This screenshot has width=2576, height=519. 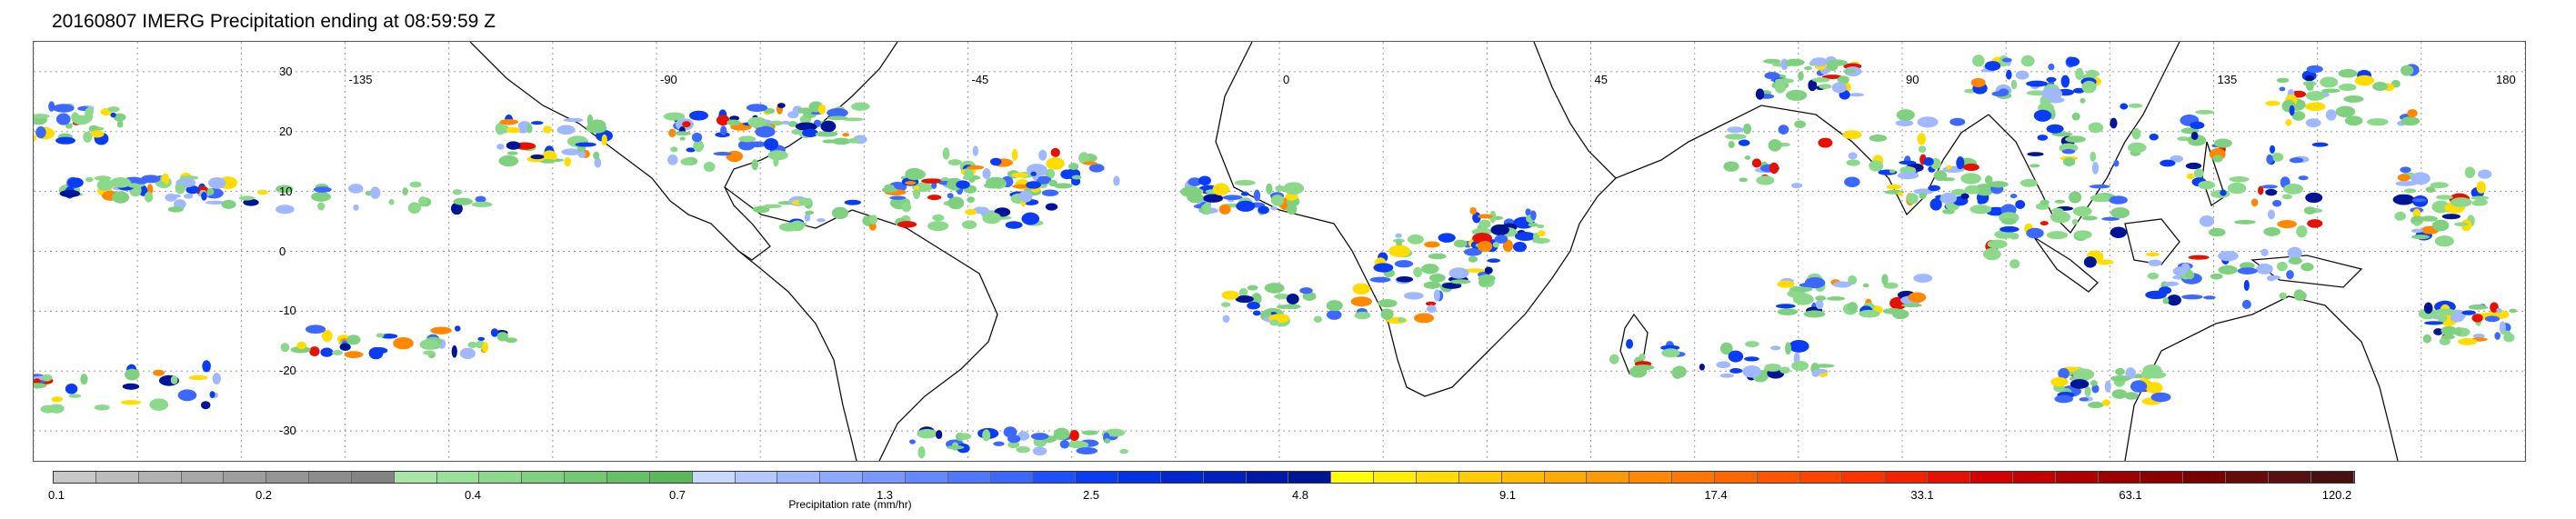 What do you see at coordinates (1912, 79) in the screenshot?
I see `longitude-label: 90` at bounding box center [1912, 79].